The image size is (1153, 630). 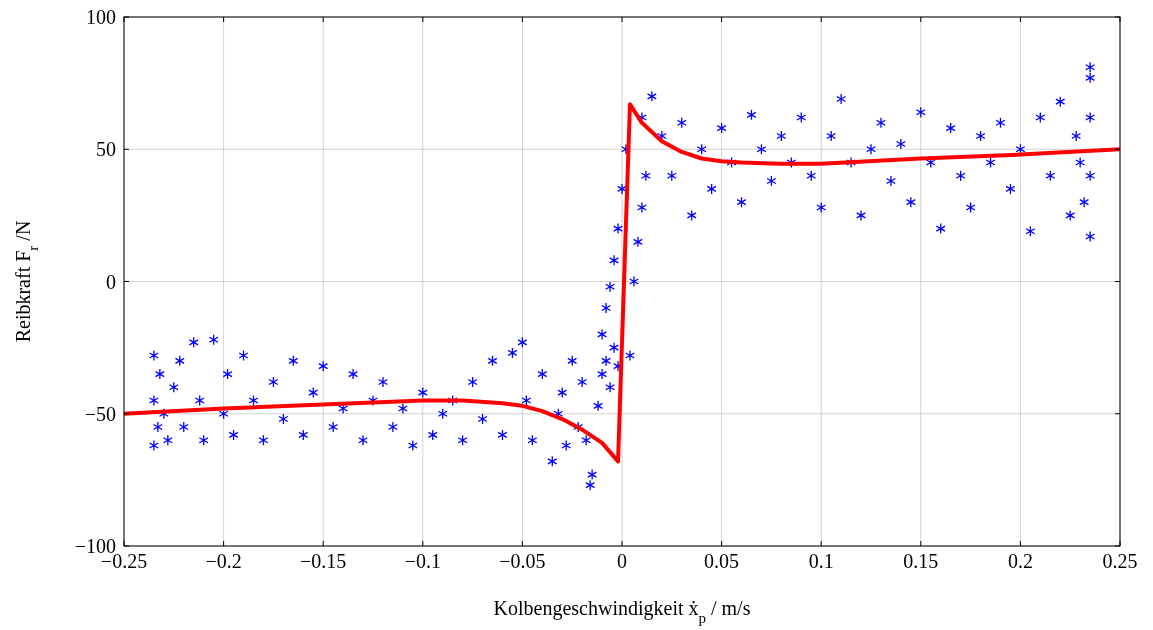 I want to click on x-tick-label: −0.1, so click(x=422, y=561).